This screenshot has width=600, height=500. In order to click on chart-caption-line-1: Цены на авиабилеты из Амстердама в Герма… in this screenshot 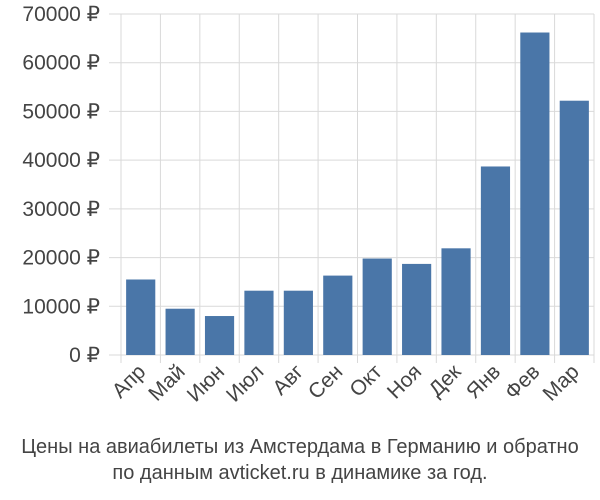, I will do `click(300, 447)`.